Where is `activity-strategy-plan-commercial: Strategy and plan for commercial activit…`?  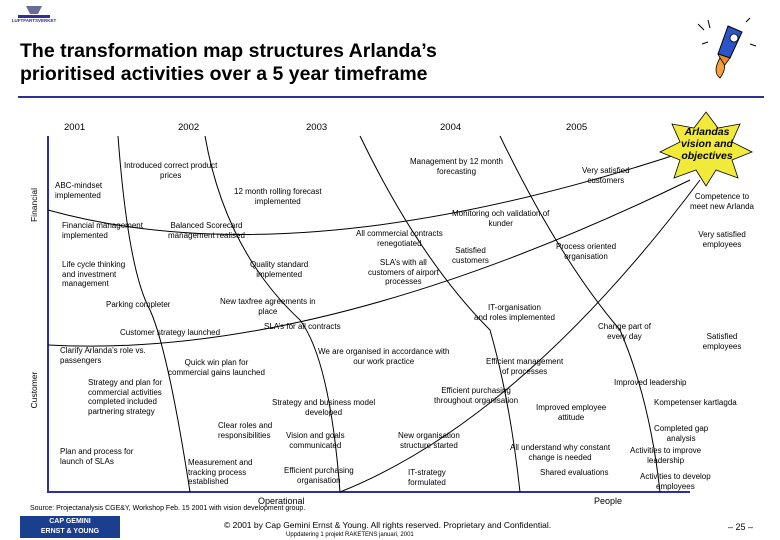
activity-strategy-plan-commercial: Strategy and plan for commercial activit… is located at coordinates (125, 397).